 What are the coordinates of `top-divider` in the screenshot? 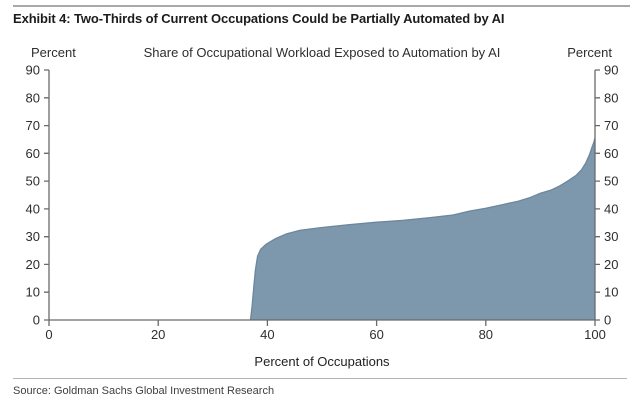 It's located at (321, 6).